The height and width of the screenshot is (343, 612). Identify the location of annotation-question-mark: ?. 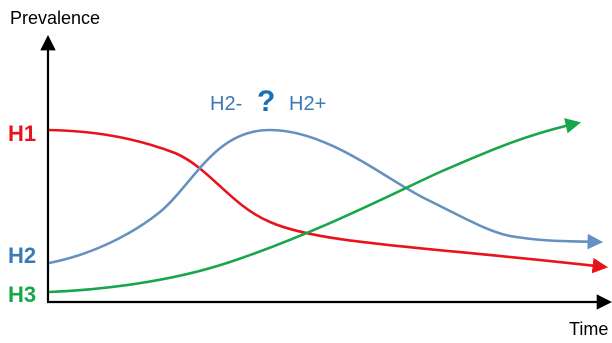
(266, 101).